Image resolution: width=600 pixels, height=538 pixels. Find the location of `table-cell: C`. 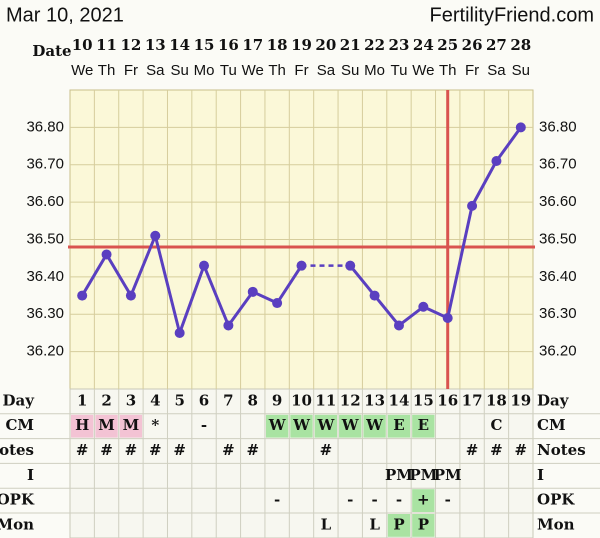

table-cell: C is located at coordinates (496, 425).